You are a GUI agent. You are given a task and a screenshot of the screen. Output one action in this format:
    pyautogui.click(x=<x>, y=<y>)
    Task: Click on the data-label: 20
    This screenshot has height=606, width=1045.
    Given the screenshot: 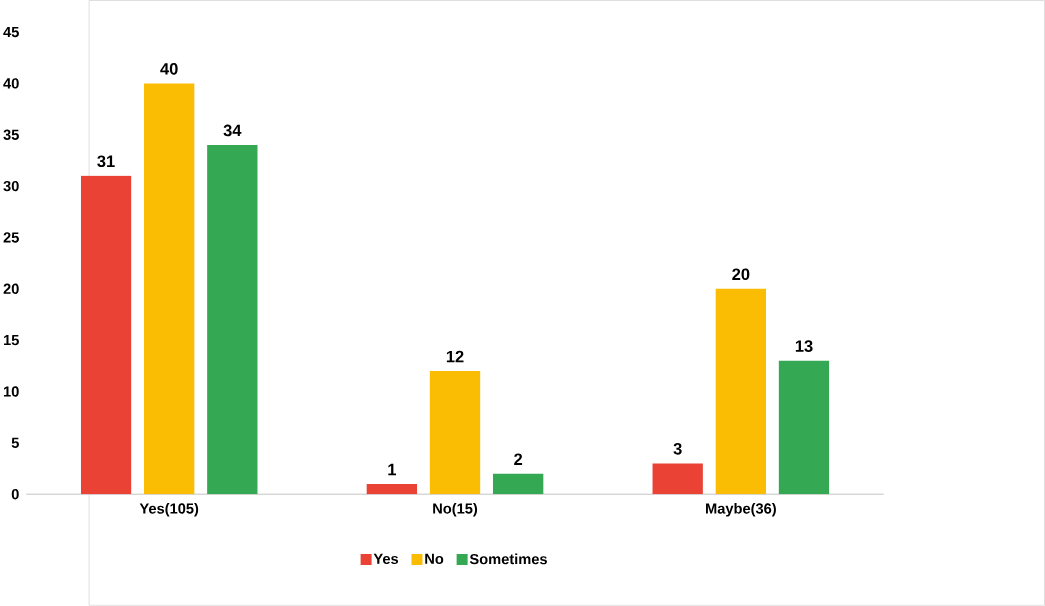 What is the action you would take?
    pyautogui.click(x=741, y=274)
    